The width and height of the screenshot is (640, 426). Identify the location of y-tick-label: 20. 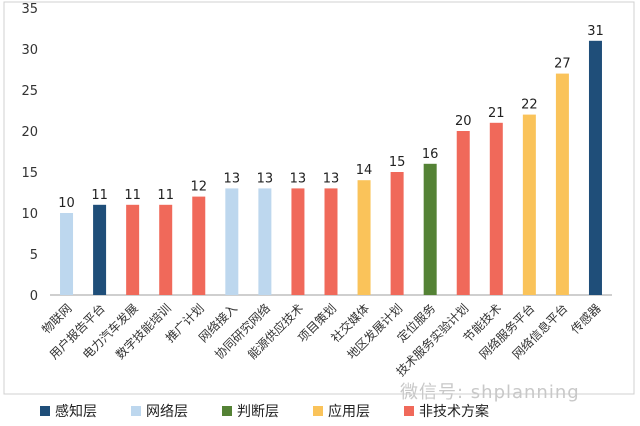
(29, 132).